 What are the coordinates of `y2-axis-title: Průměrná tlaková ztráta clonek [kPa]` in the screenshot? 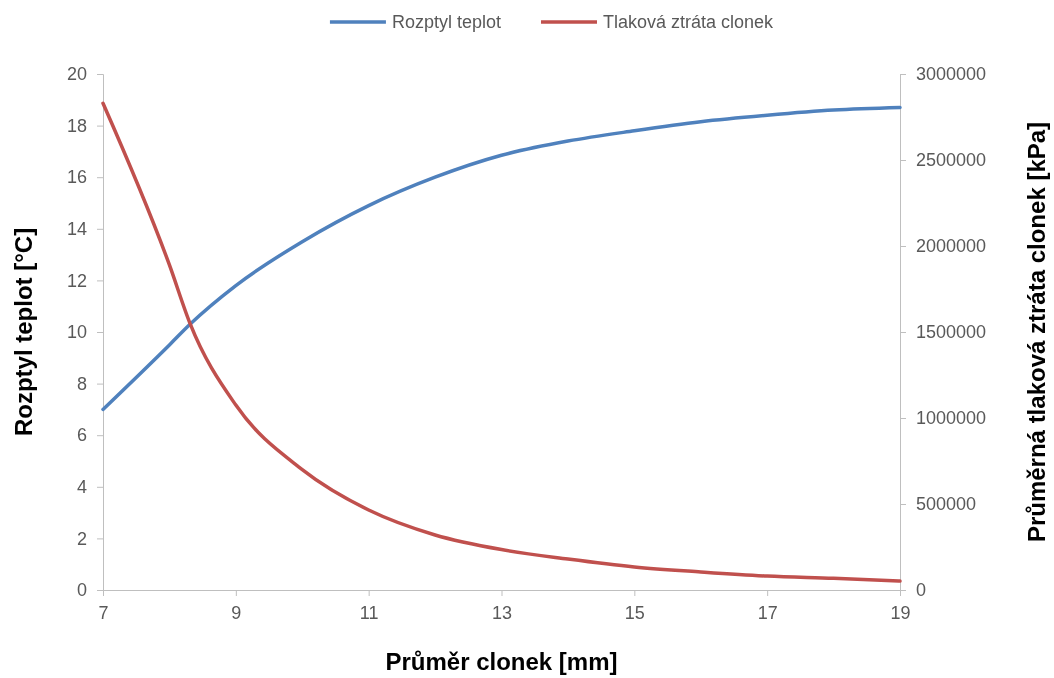 It's located at (1036, 332).